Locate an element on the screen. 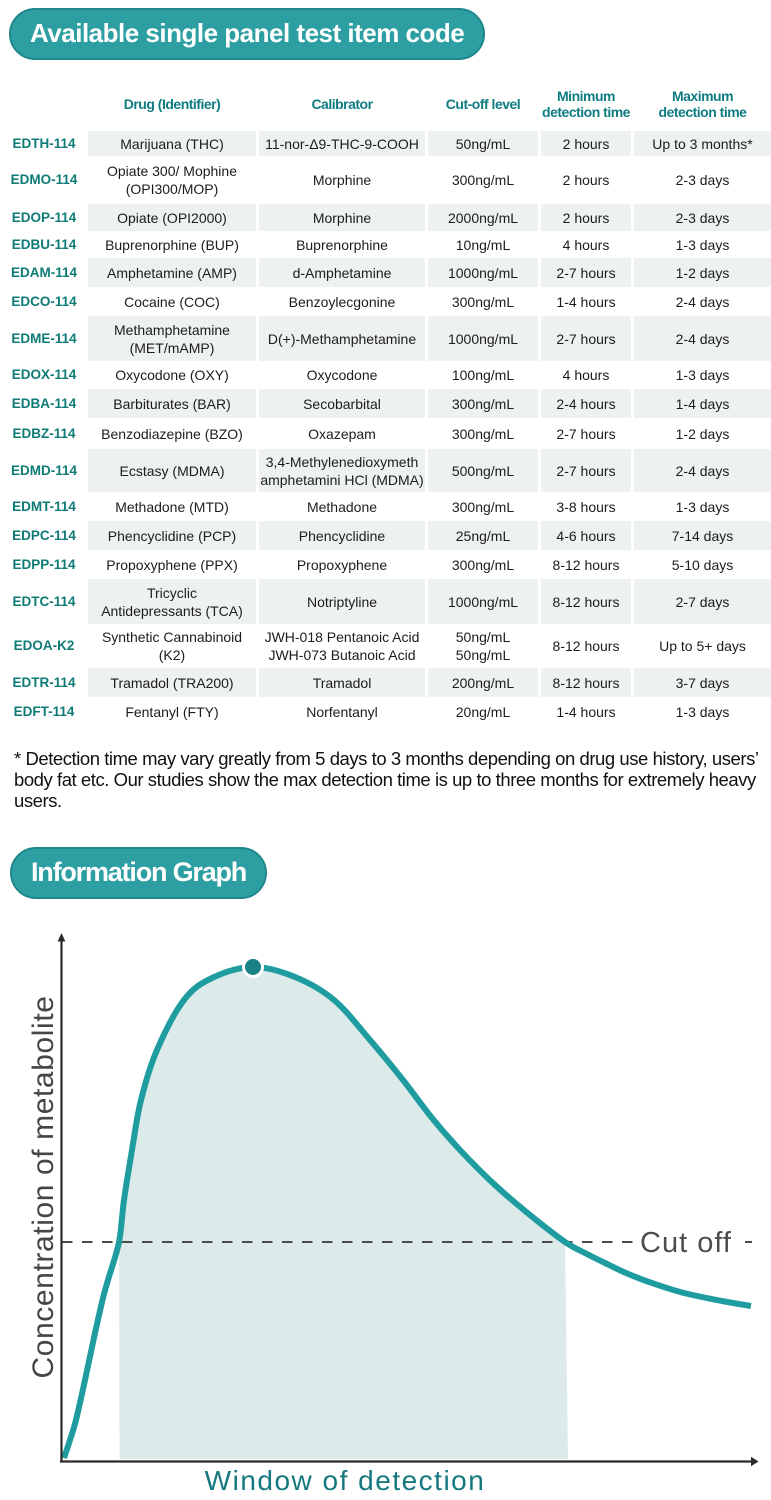 The width and height of the screenshot is (771, 1500). svg-text: Concentration of metabolite is located at coordinates (43, 1186).